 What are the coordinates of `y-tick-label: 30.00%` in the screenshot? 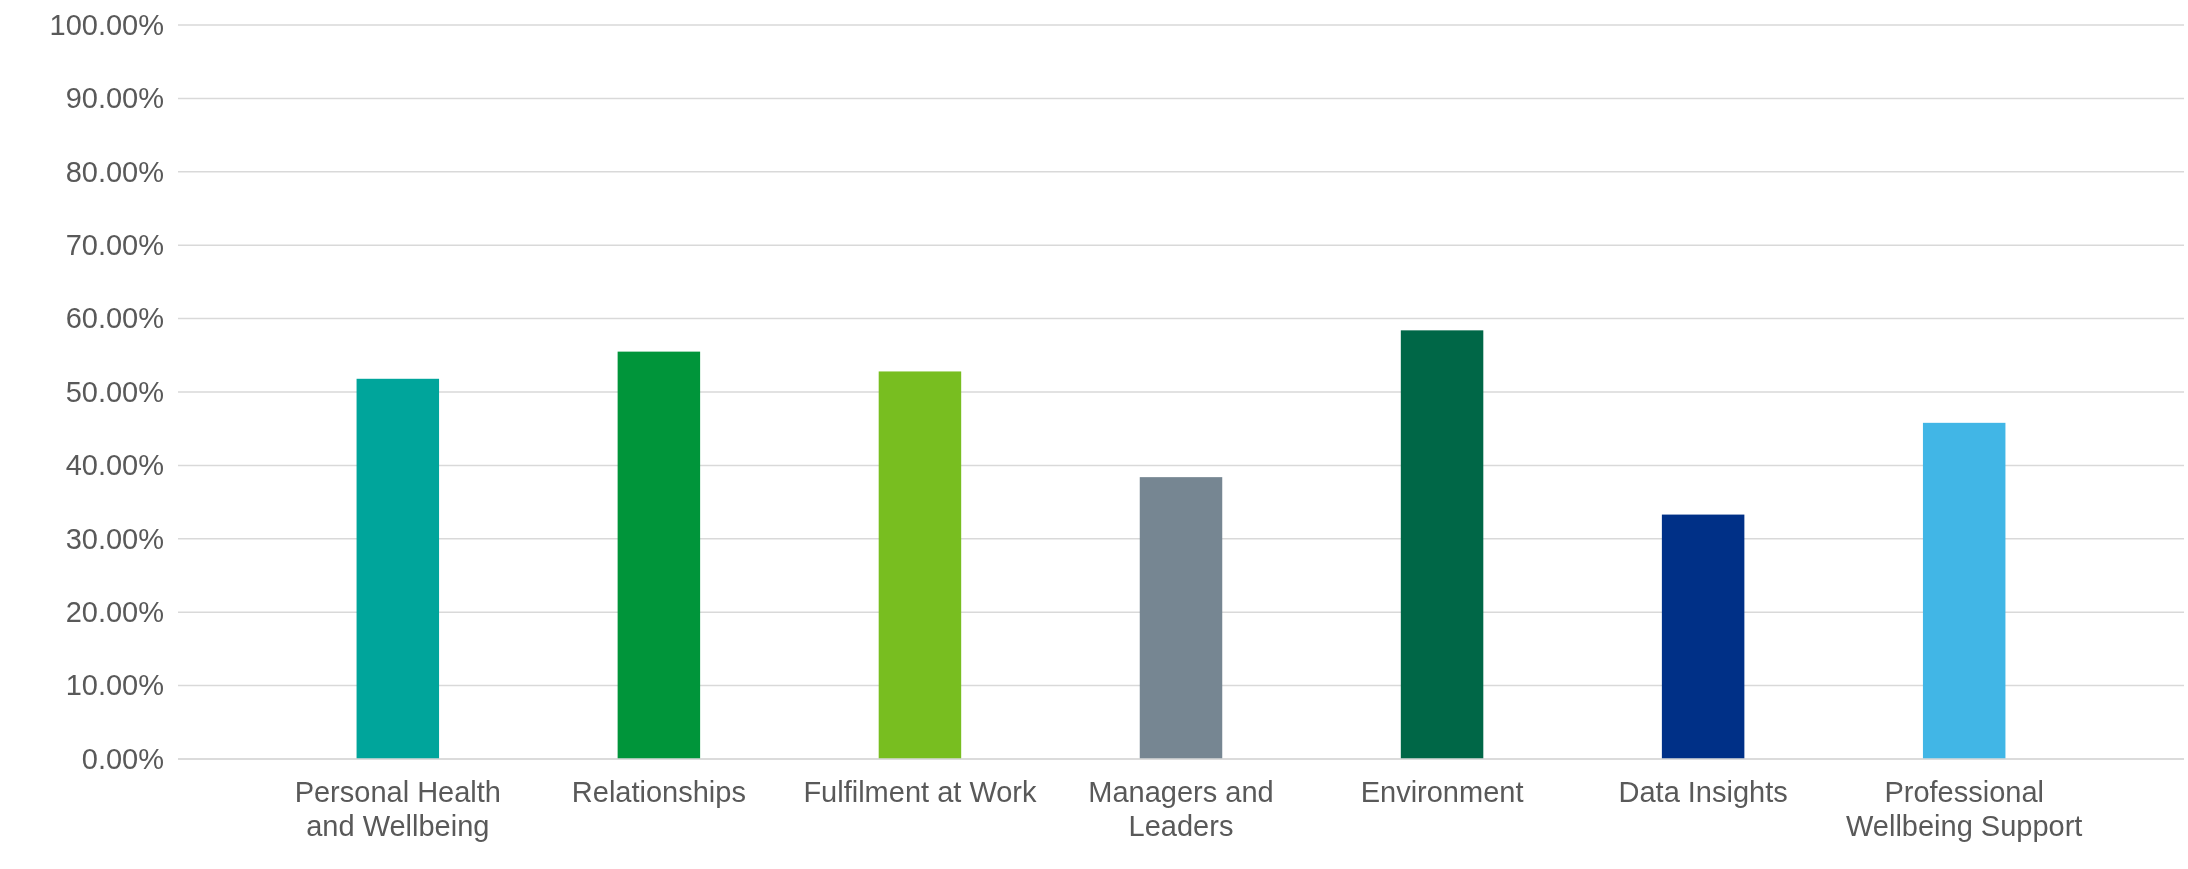 It's located at (114, 538).